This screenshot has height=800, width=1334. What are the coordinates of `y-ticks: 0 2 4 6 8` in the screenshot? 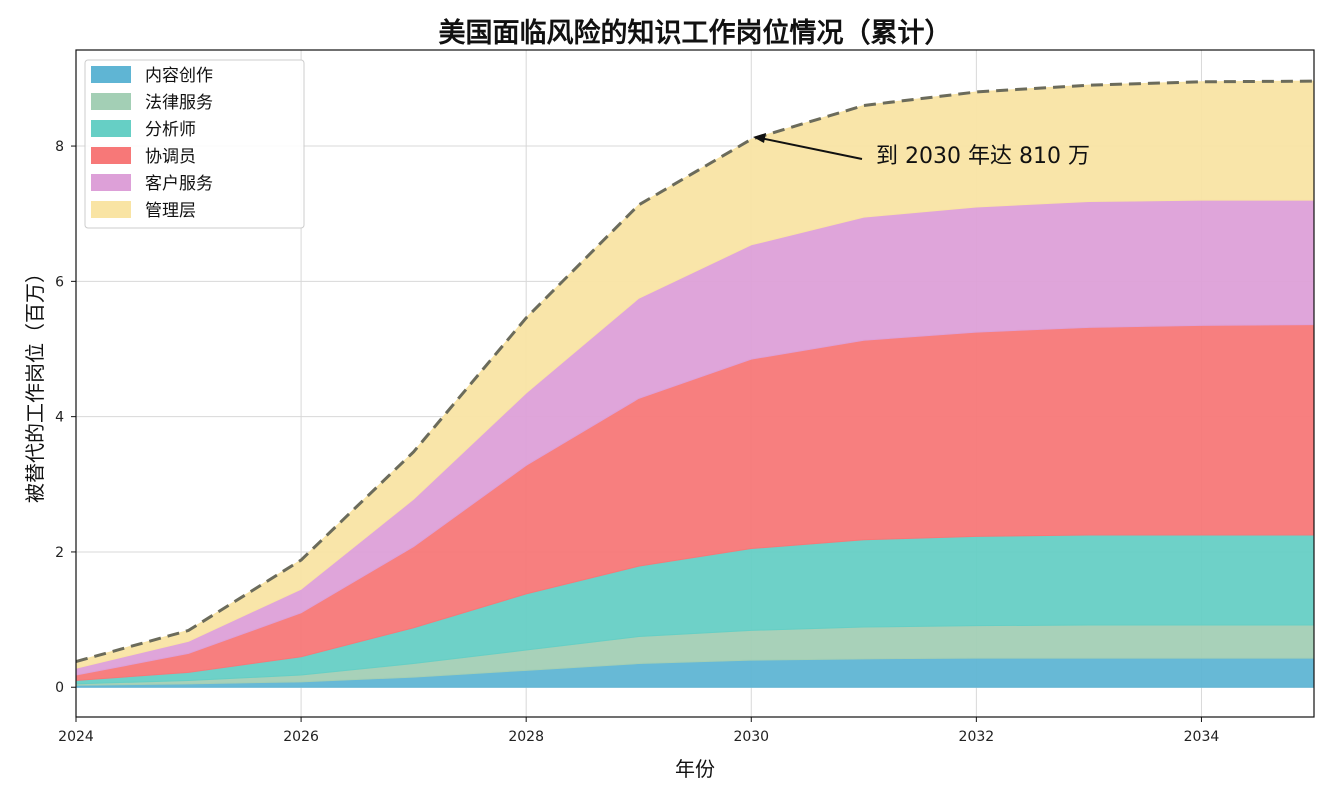 It's located at (65, 417).